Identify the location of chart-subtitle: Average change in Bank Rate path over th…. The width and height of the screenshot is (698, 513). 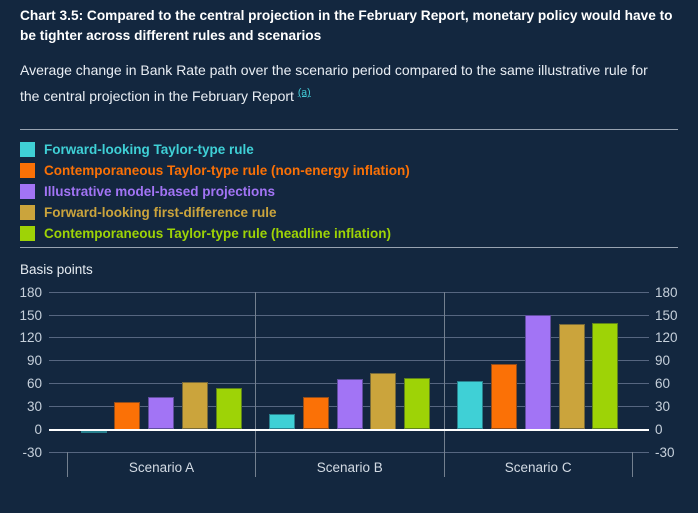
(334, 83).